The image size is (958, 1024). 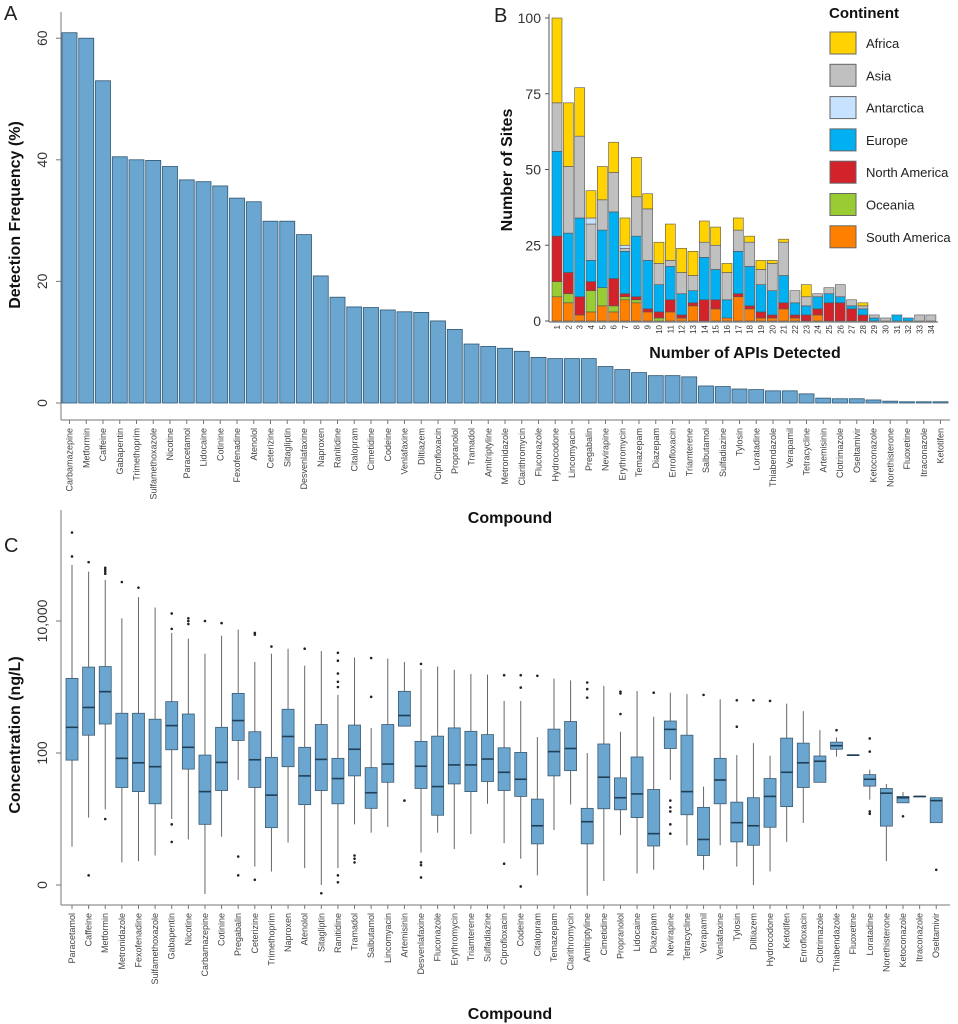 What do you see at coordinates (829, 328) in the screenshot?
I see `x-tick-label: 25` at bounding box center [829, 328].